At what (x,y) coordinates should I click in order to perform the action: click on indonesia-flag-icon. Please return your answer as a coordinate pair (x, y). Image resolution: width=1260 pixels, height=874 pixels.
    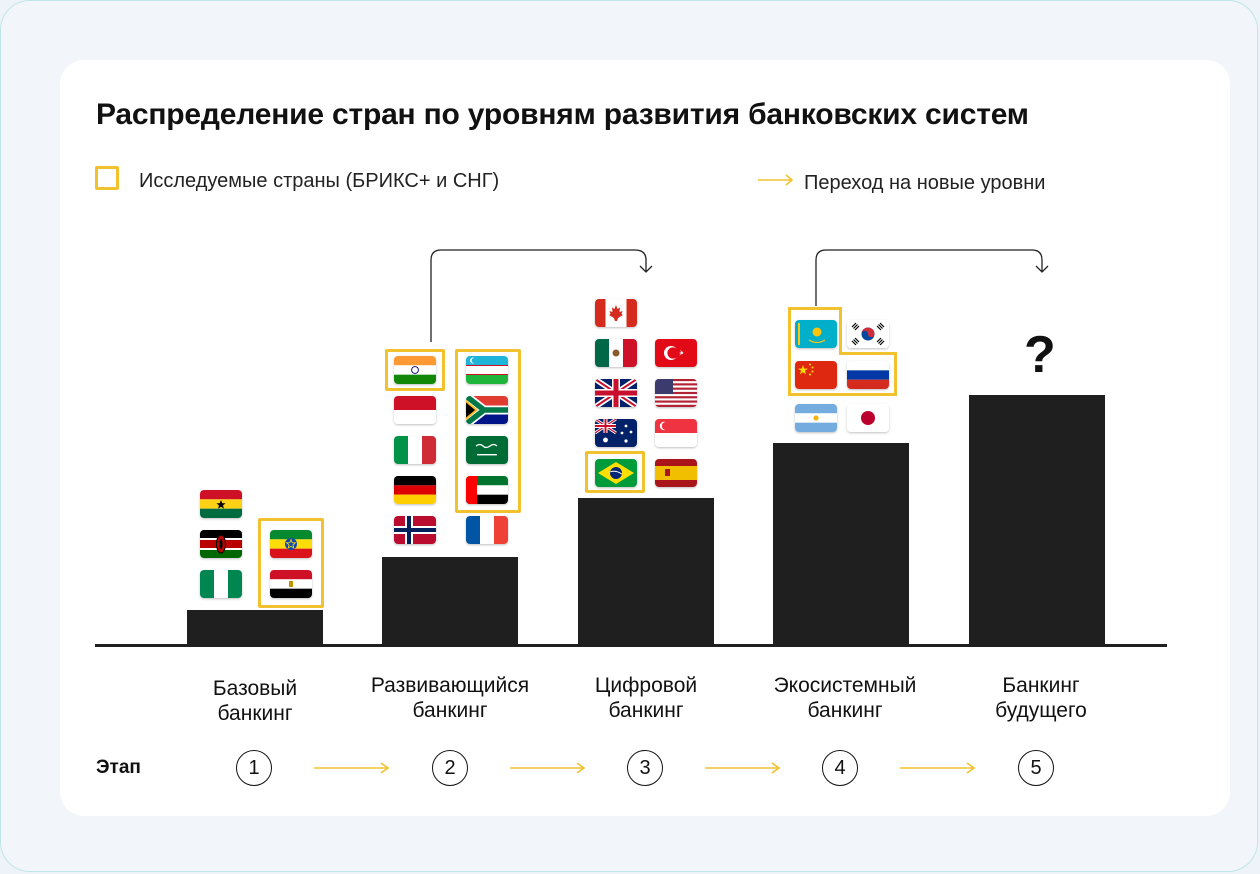
    Looking at the image, I should click on (415, 410).